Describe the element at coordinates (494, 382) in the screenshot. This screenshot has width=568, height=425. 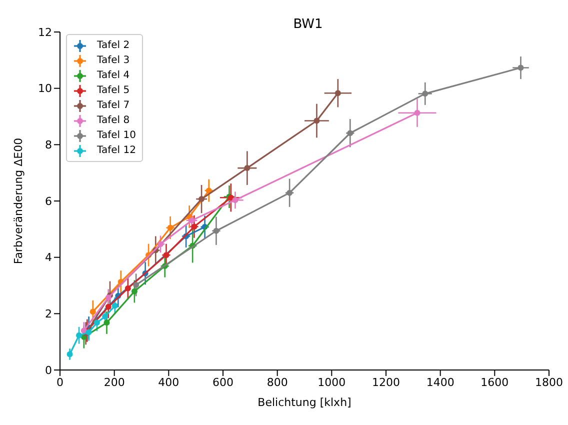
I see `x-tick-label: 1600` at that location.